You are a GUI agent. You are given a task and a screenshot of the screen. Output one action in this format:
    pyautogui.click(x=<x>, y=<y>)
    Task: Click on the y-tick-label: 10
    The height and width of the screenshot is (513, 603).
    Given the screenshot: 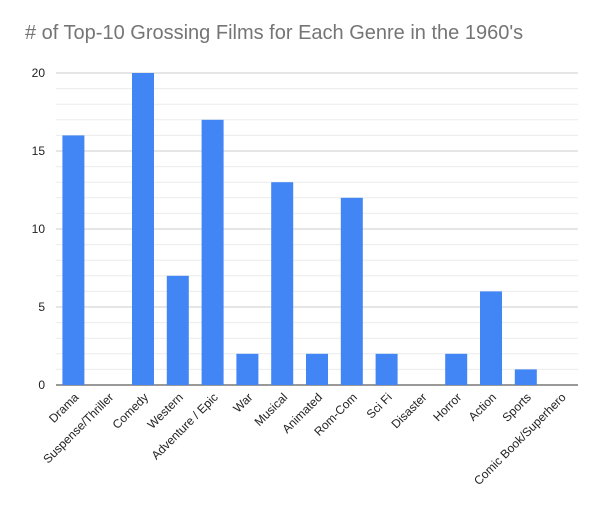 What is the action you would take?
    pyautogui.click(x=39, y=229)
    